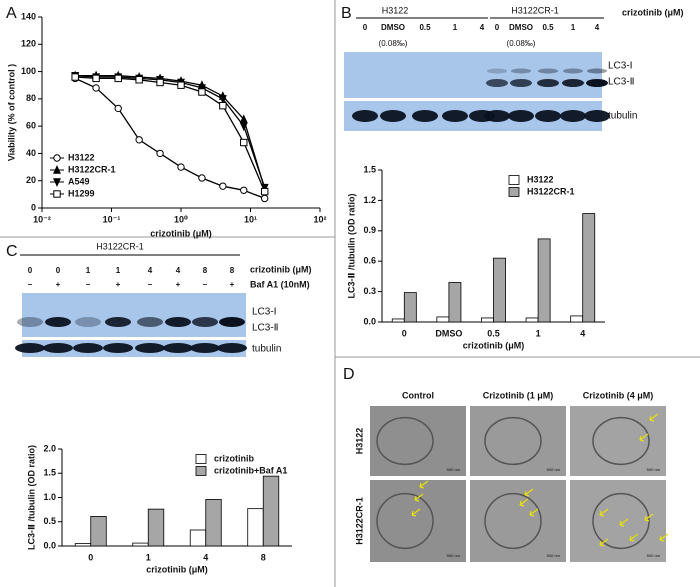  What do you see at coordinates (618, 395) in the screenshot?
I see `column-label: Crizotinib (4 μM)` at bounding box center [618, 395].